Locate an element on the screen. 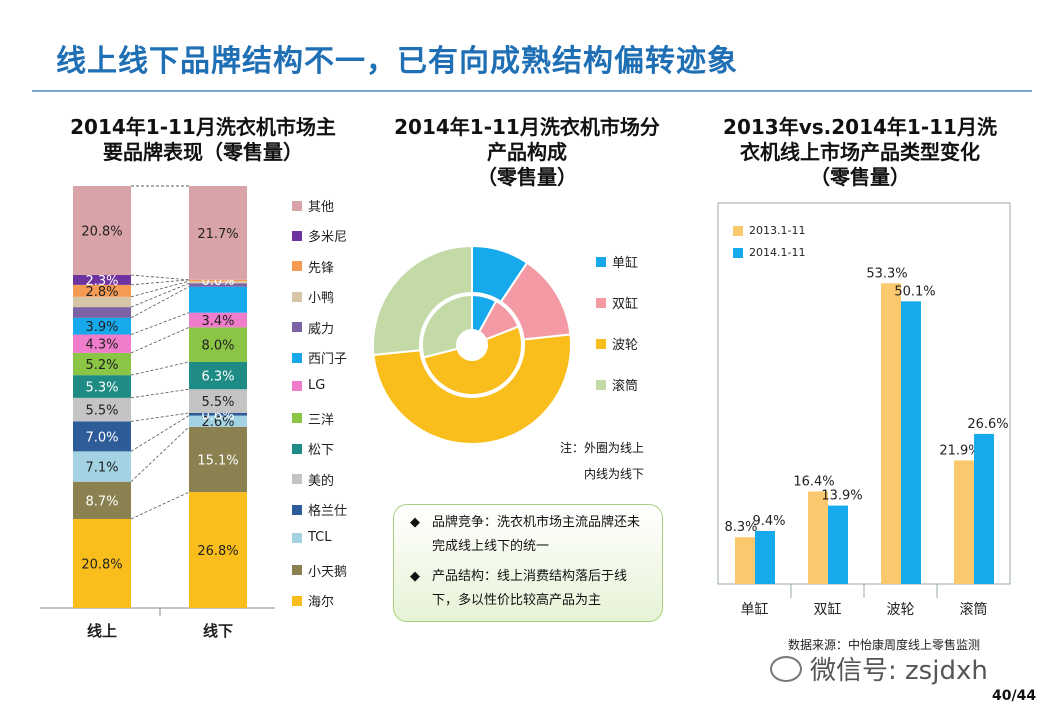  legend-item: 小天鹅 is located at coordinates (319, 570).